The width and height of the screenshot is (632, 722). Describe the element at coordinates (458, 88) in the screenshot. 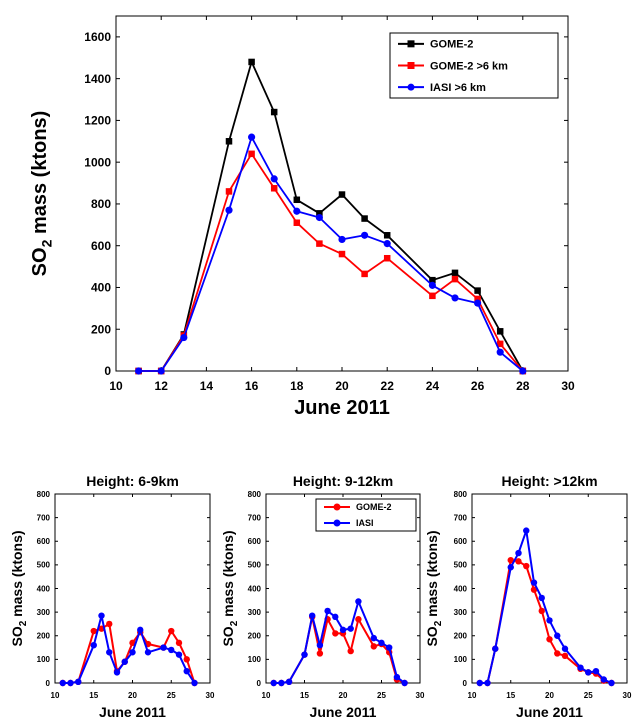

I see `legend-label: IASI >6 km` at that location.